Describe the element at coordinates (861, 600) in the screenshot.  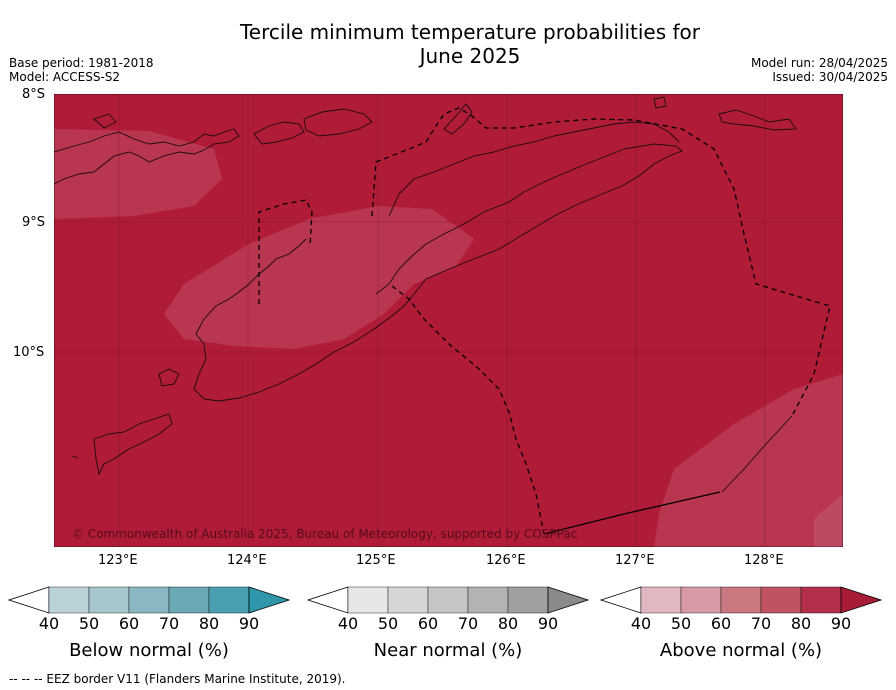
I see `above-normal-extend-high` at that location.